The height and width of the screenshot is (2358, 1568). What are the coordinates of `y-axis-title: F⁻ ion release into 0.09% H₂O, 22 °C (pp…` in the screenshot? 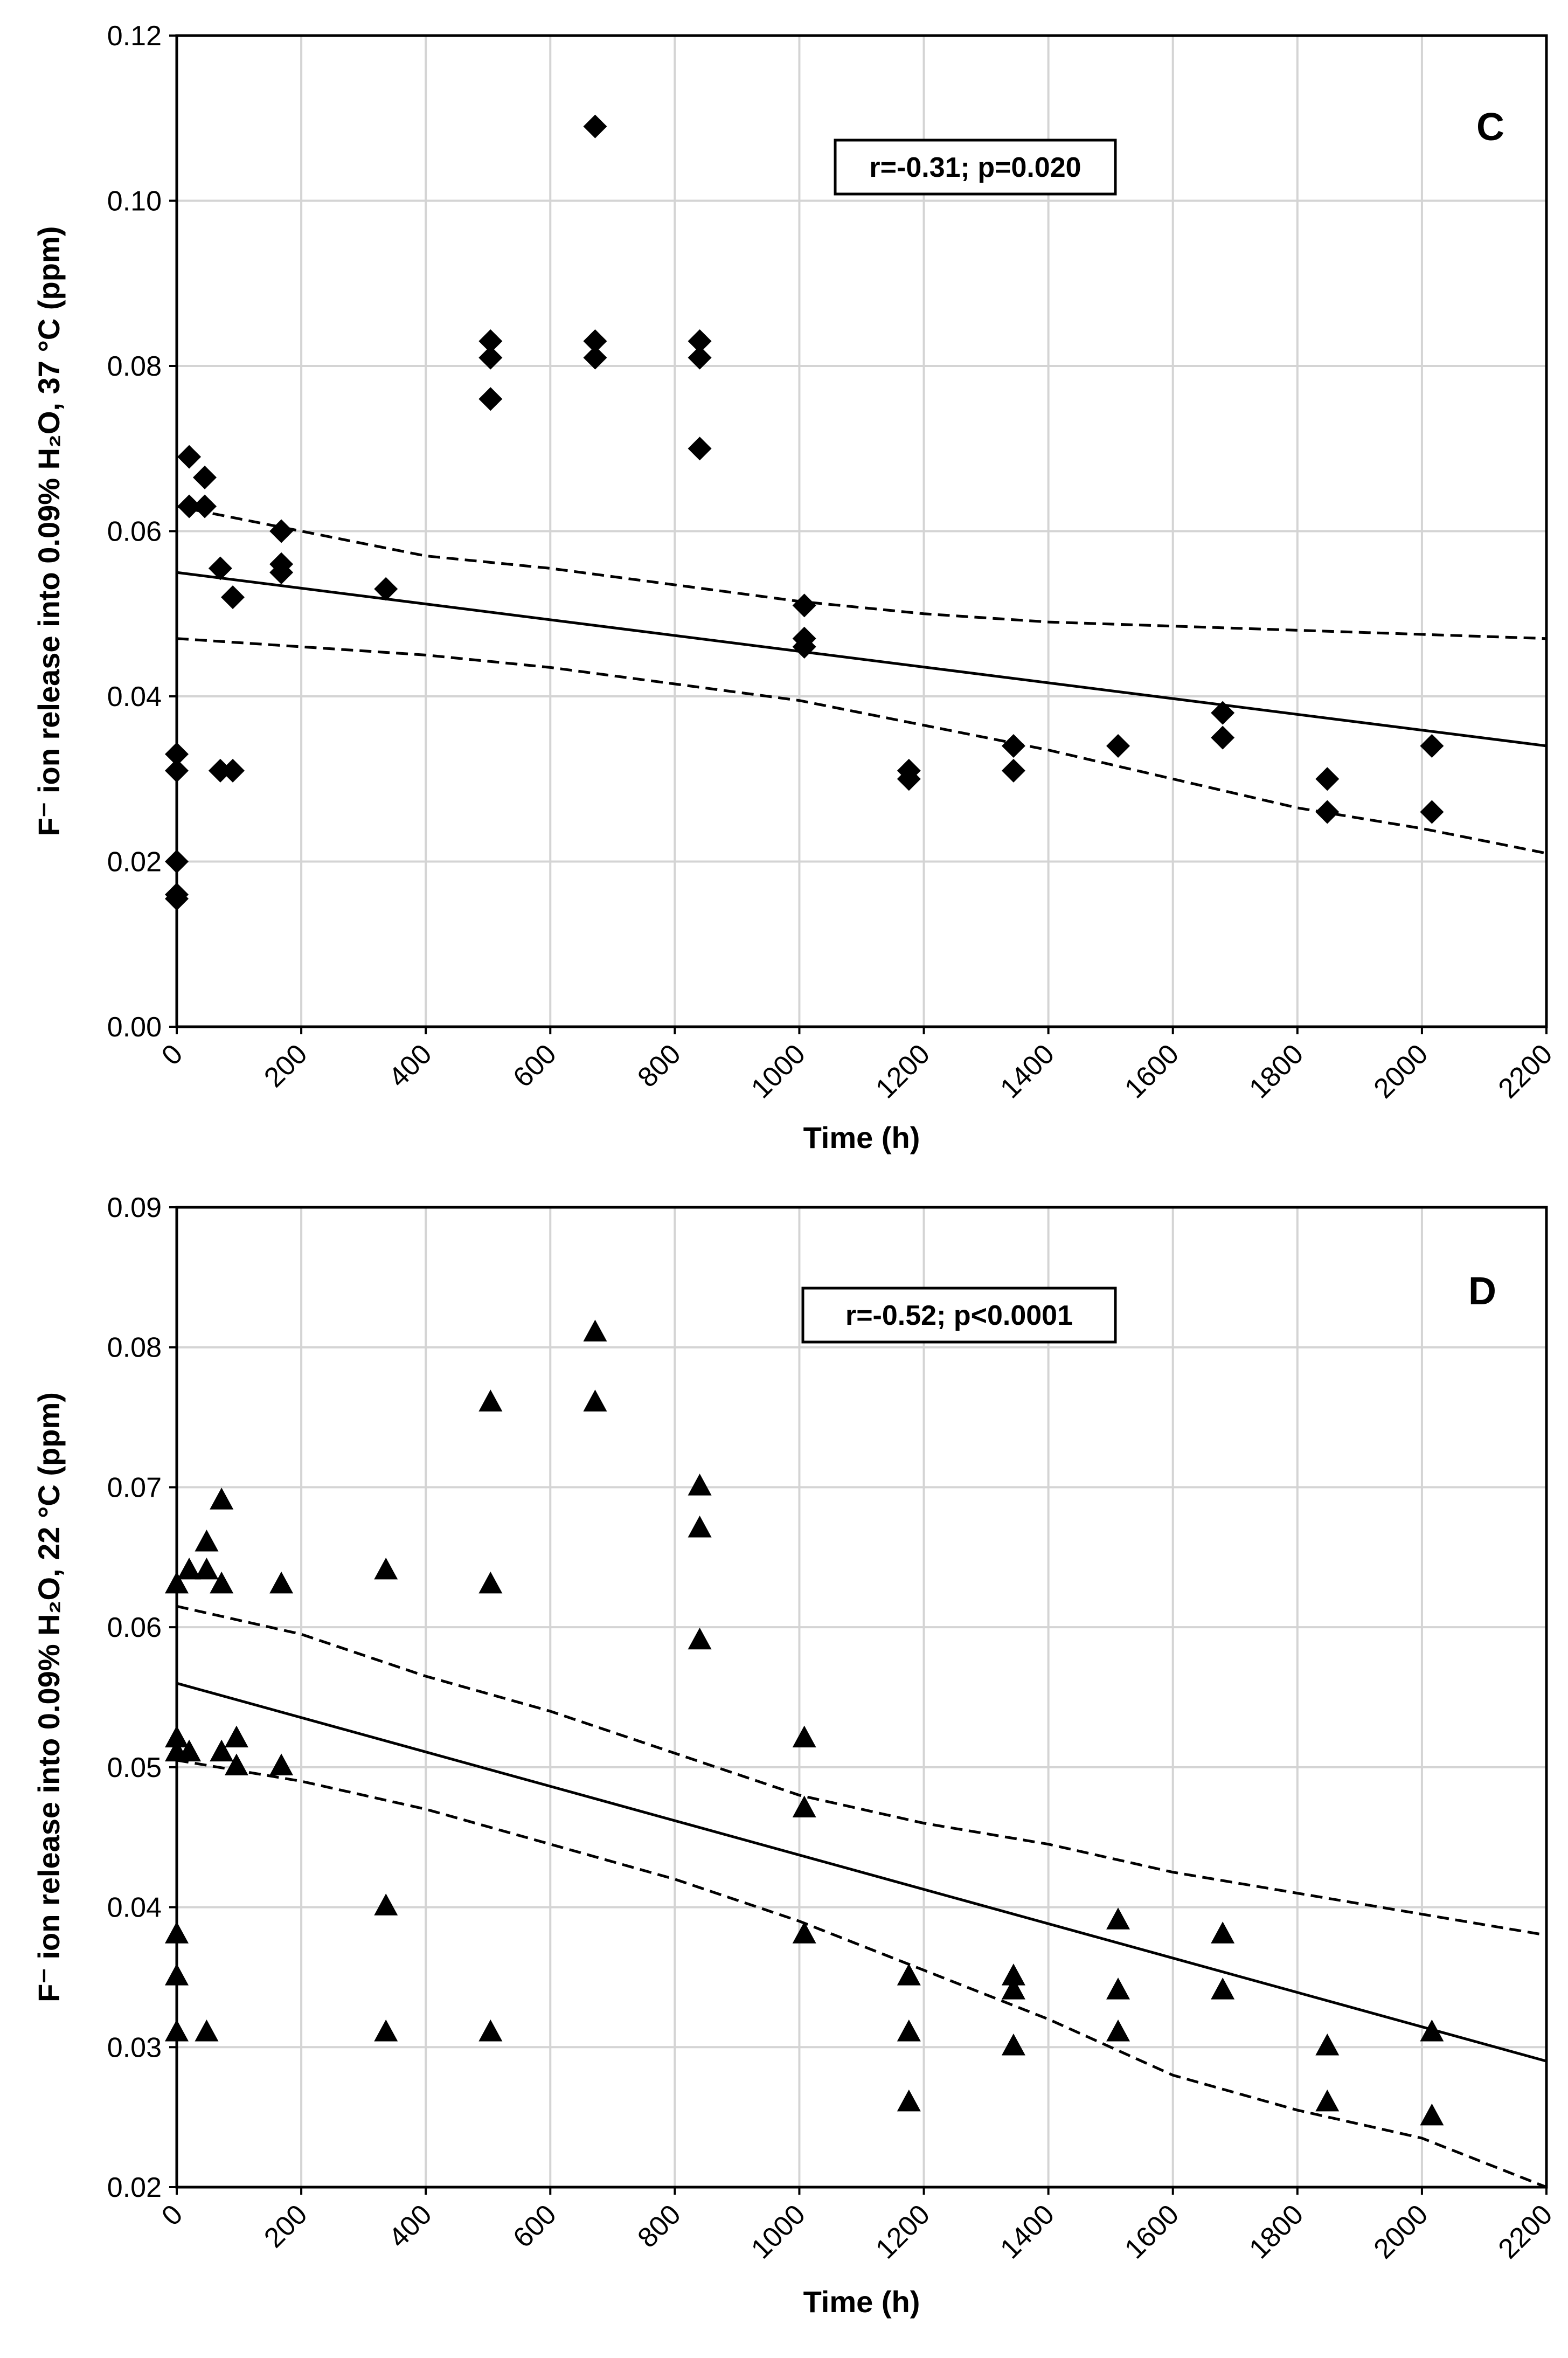 It's located at (49, 1697).